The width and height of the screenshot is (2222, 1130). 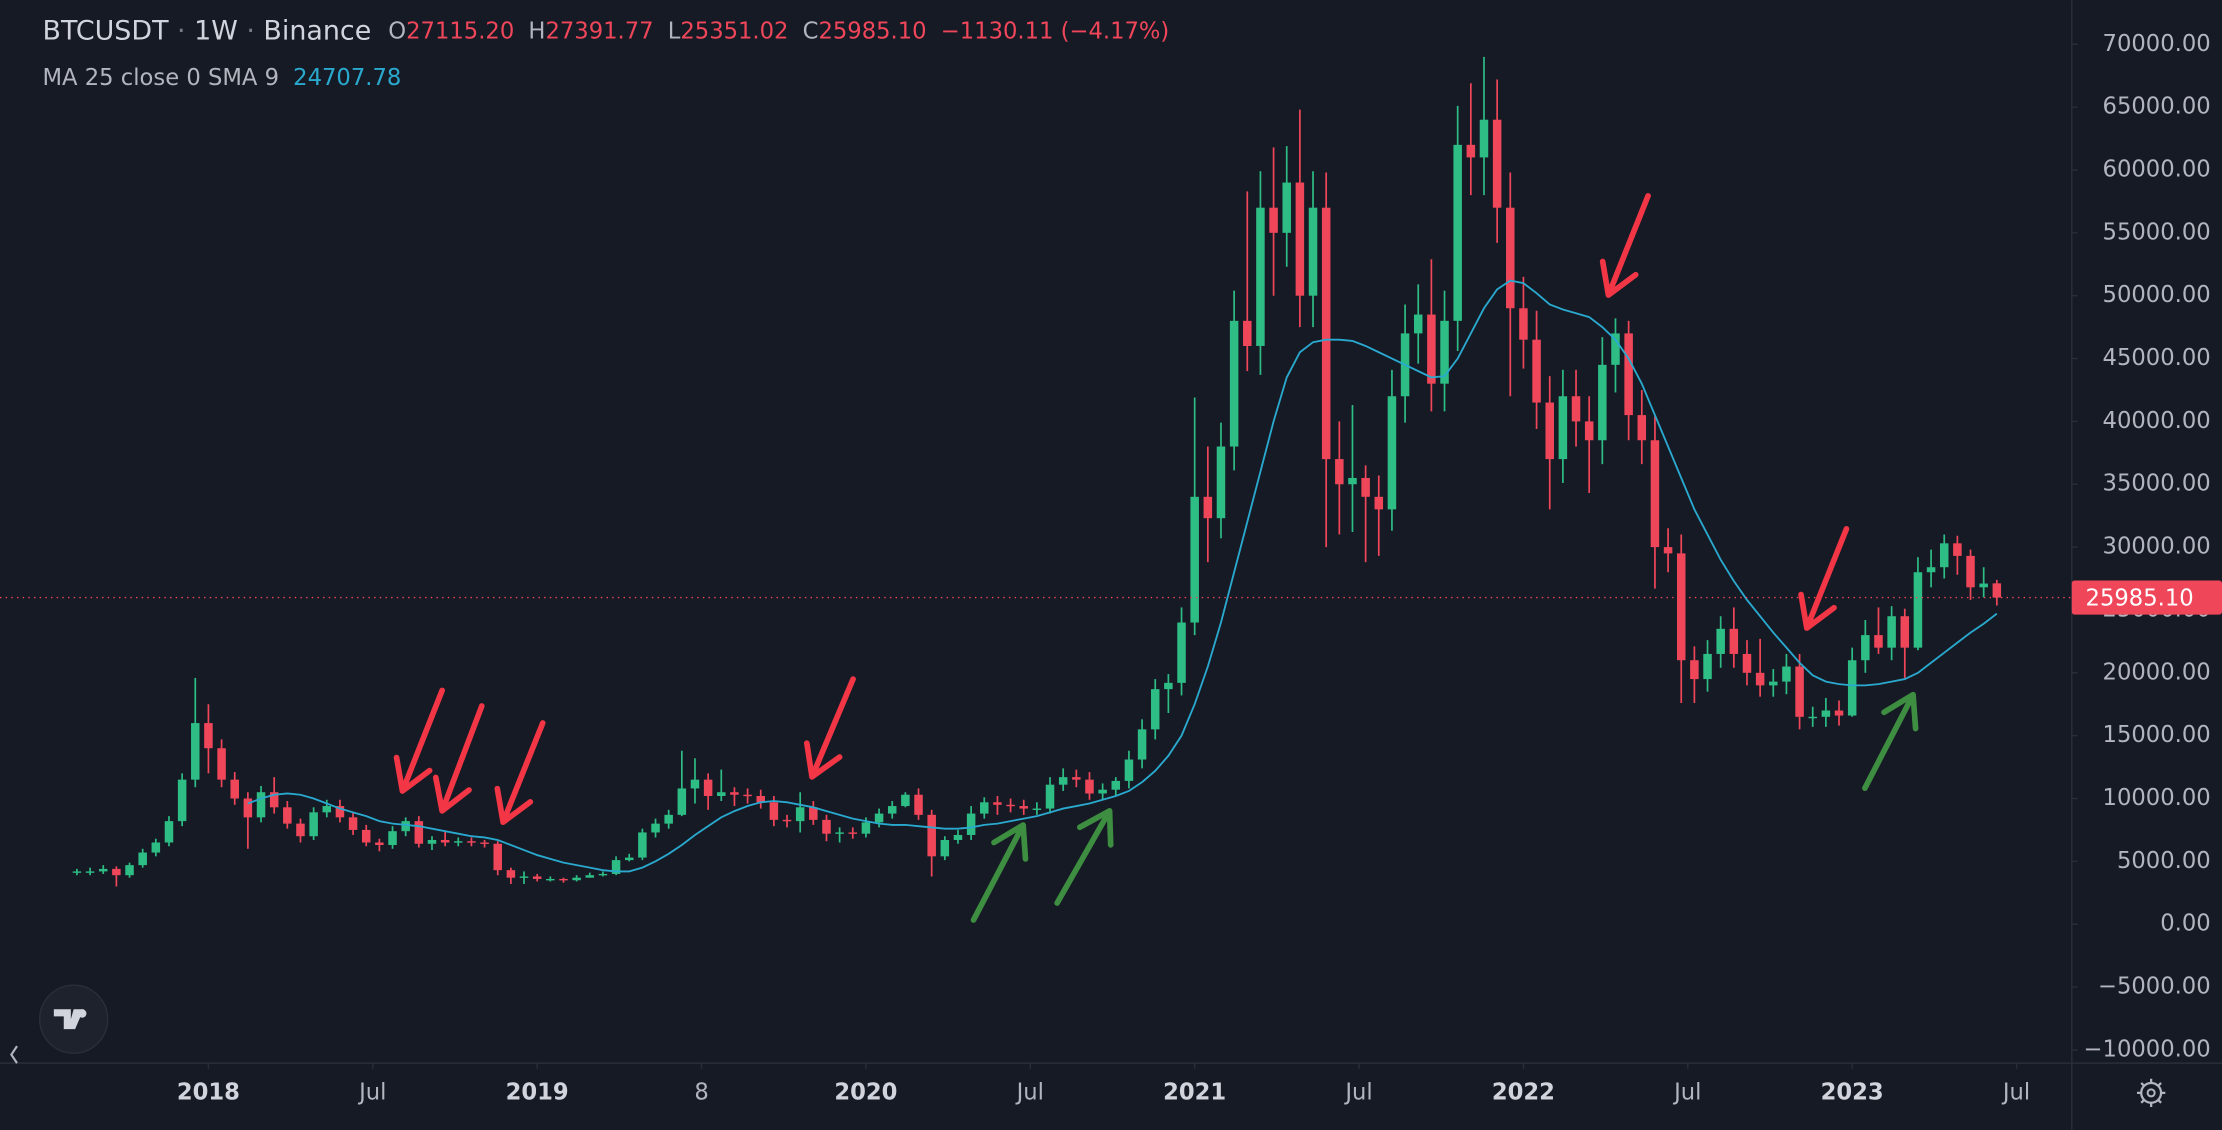 I want to click on y-tick-label: 55000.00, so click(x=2157, y=232).